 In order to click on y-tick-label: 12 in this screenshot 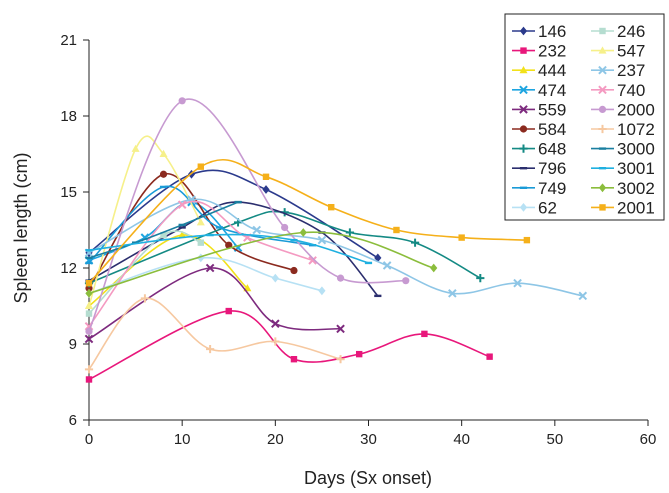, I will do `click(68, 268)`.